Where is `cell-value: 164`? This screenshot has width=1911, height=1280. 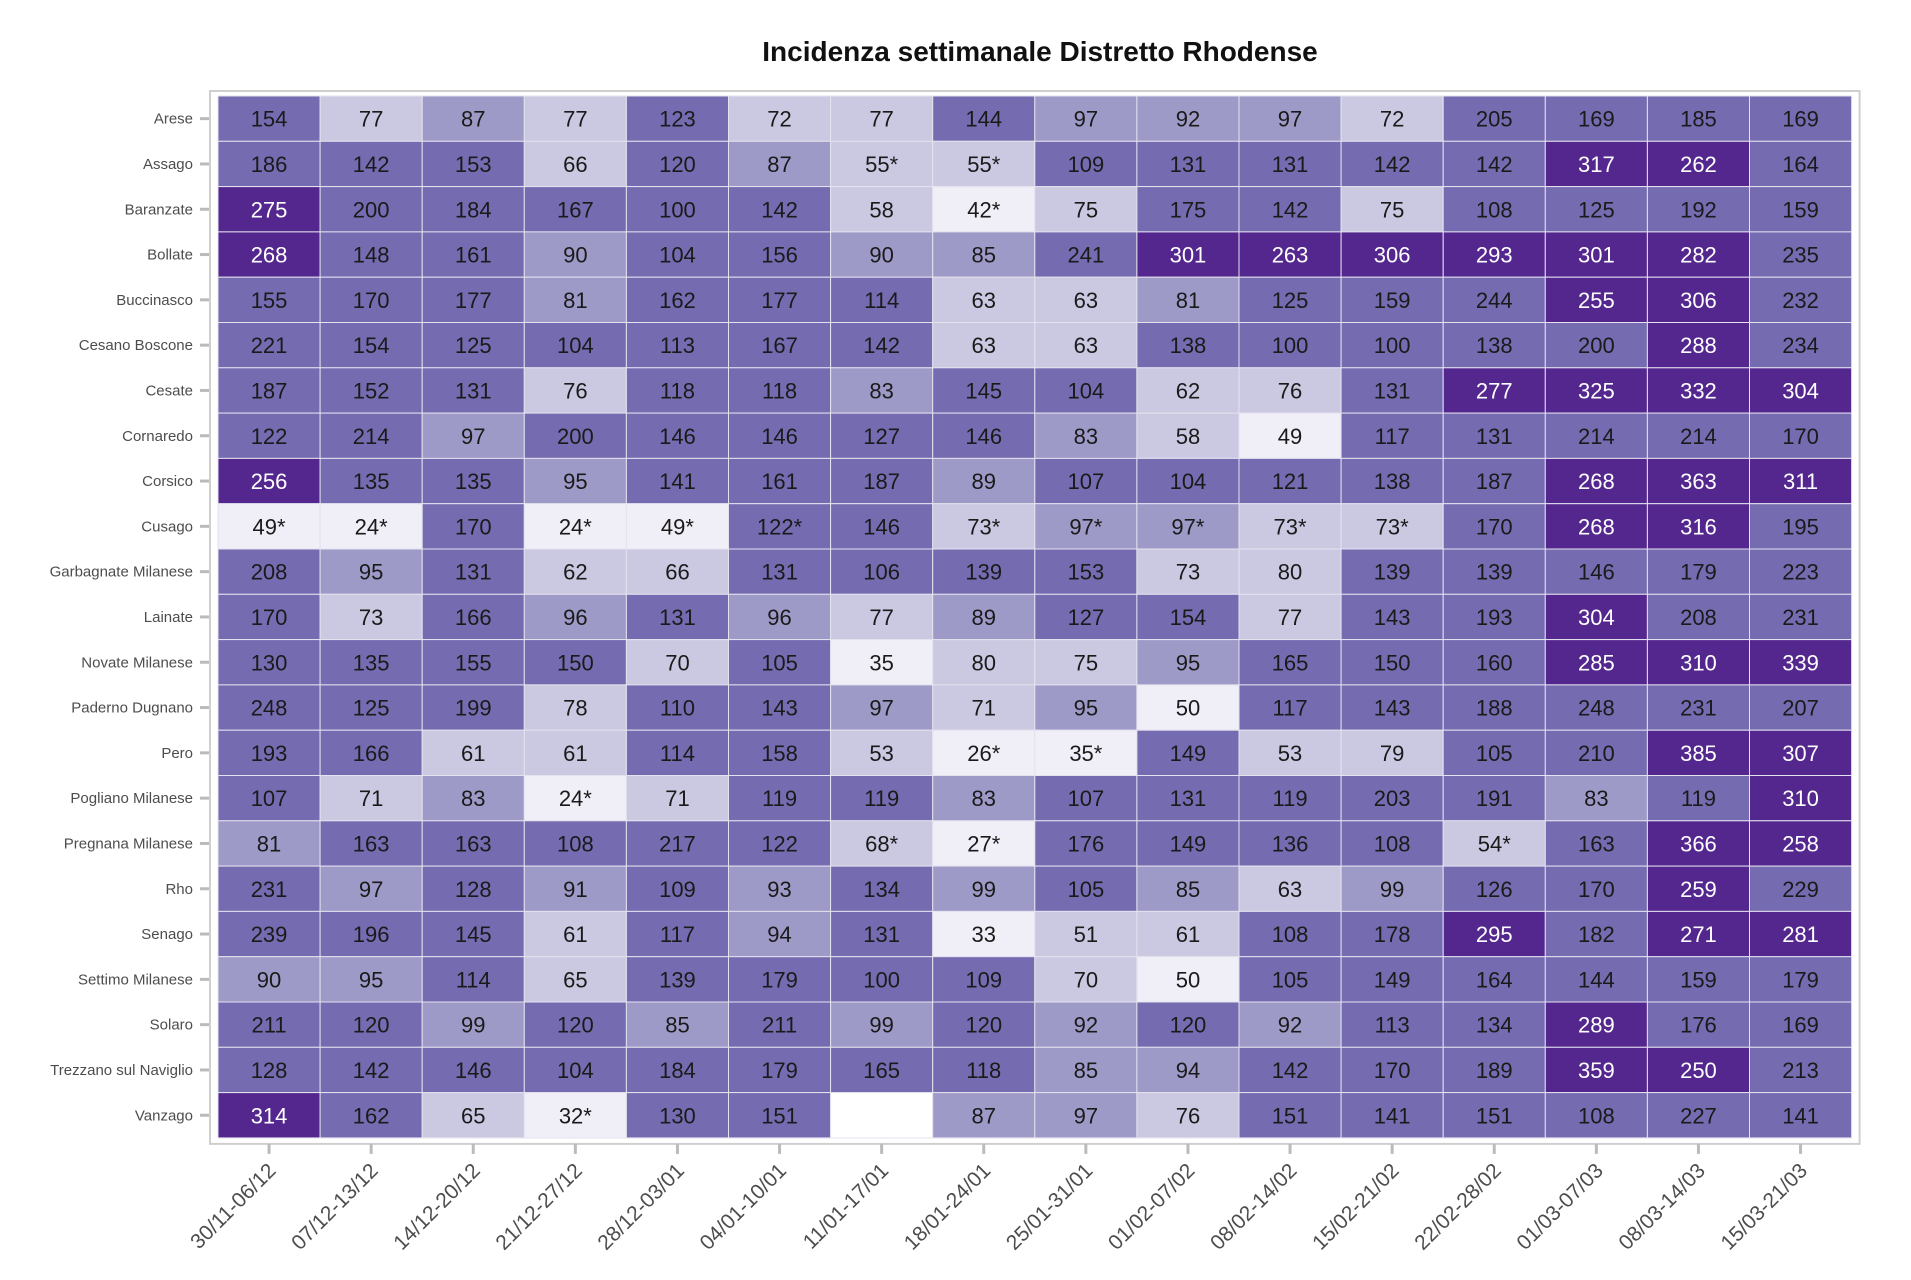
cell-value: 164 is located at coordinates (1494, 979).